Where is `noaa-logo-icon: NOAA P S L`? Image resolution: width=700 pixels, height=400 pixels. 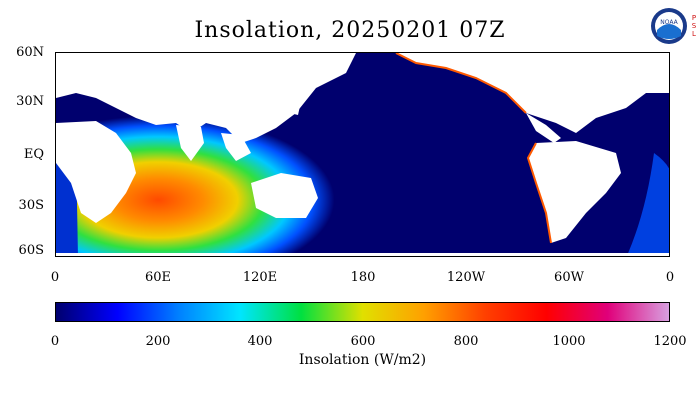 noaa-logo-icon: NOAA P S L is located at coordinates (674, 26).